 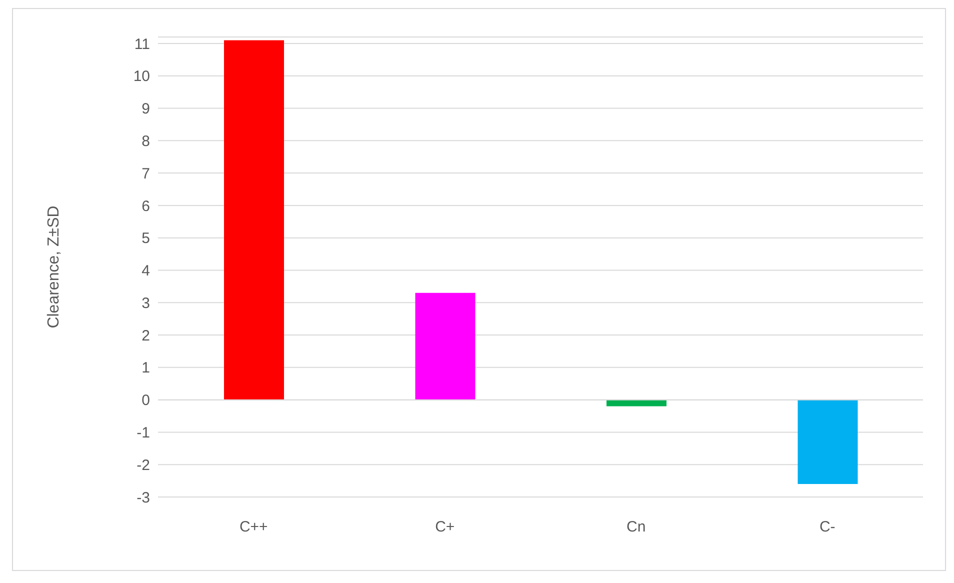 I want to click on y-tick-label: 2, so click(x=146, y=335).